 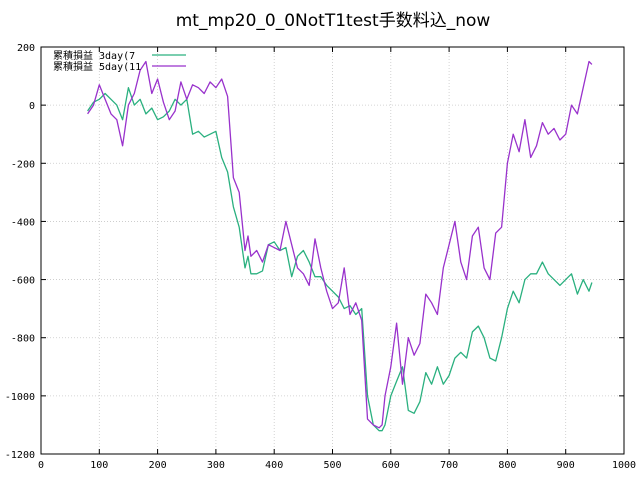 I want to click on y-tick-label: -600, so click(x=23, y=281).